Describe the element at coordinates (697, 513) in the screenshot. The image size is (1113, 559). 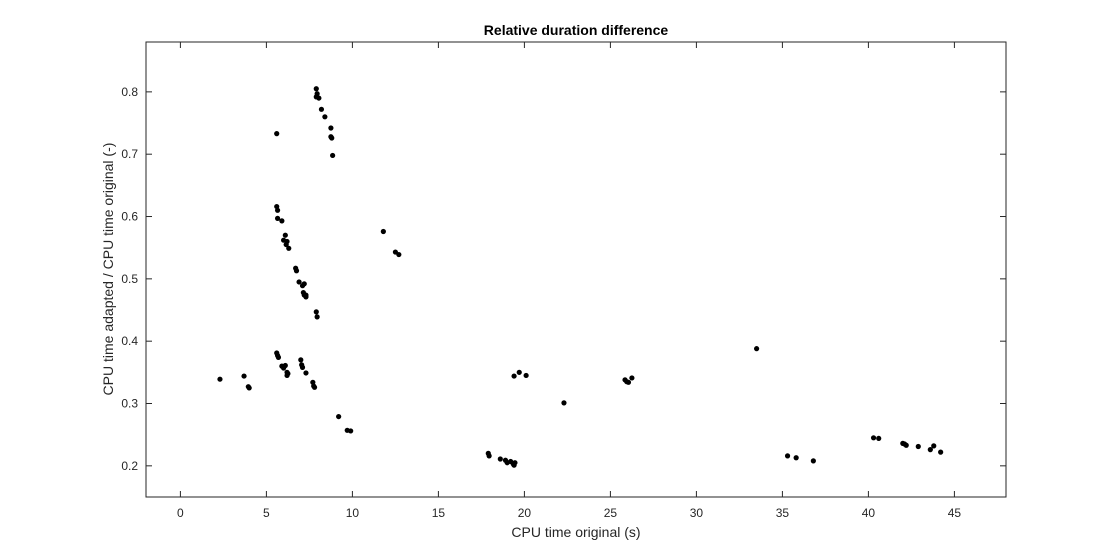
I see `x-tick-label: 30` at that location.